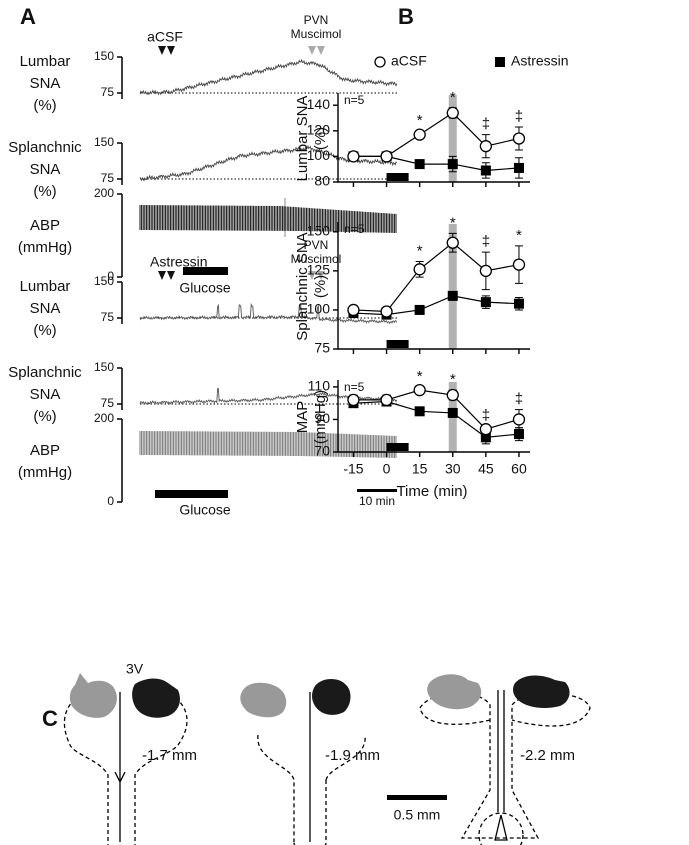 This screenshot has height=845, width=689. Describe the element at coordinates (420, 469) in the screenshot. I see `x-tick-label: 15` at that location.